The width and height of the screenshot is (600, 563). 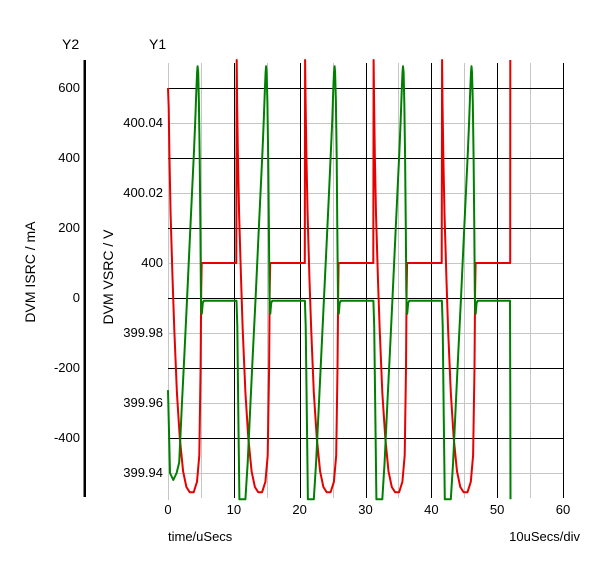 I want to click on y2-tick-label: 600, so click(x=69, y=87).